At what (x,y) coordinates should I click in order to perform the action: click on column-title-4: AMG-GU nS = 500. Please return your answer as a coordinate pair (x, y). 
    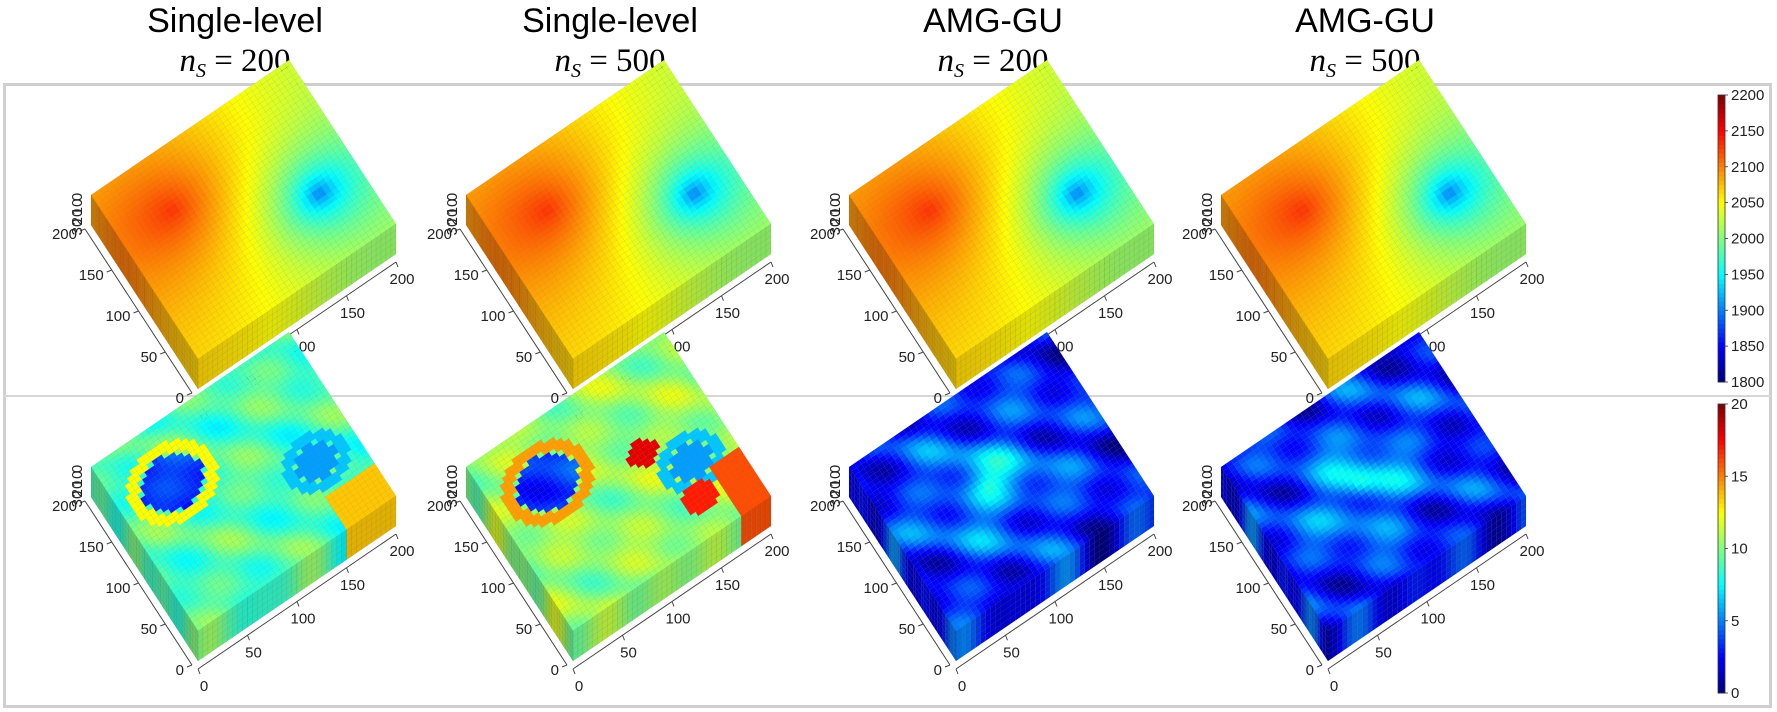
    Looking at the image, I should click on (1365, 45).